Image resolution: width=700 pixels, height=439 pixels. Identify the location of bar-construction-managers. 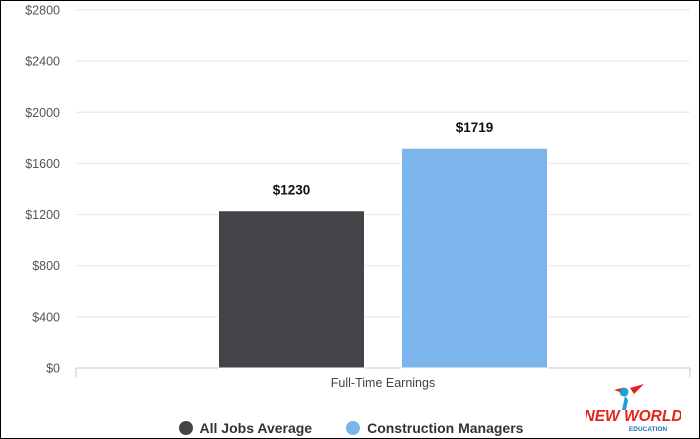
(474, 258).